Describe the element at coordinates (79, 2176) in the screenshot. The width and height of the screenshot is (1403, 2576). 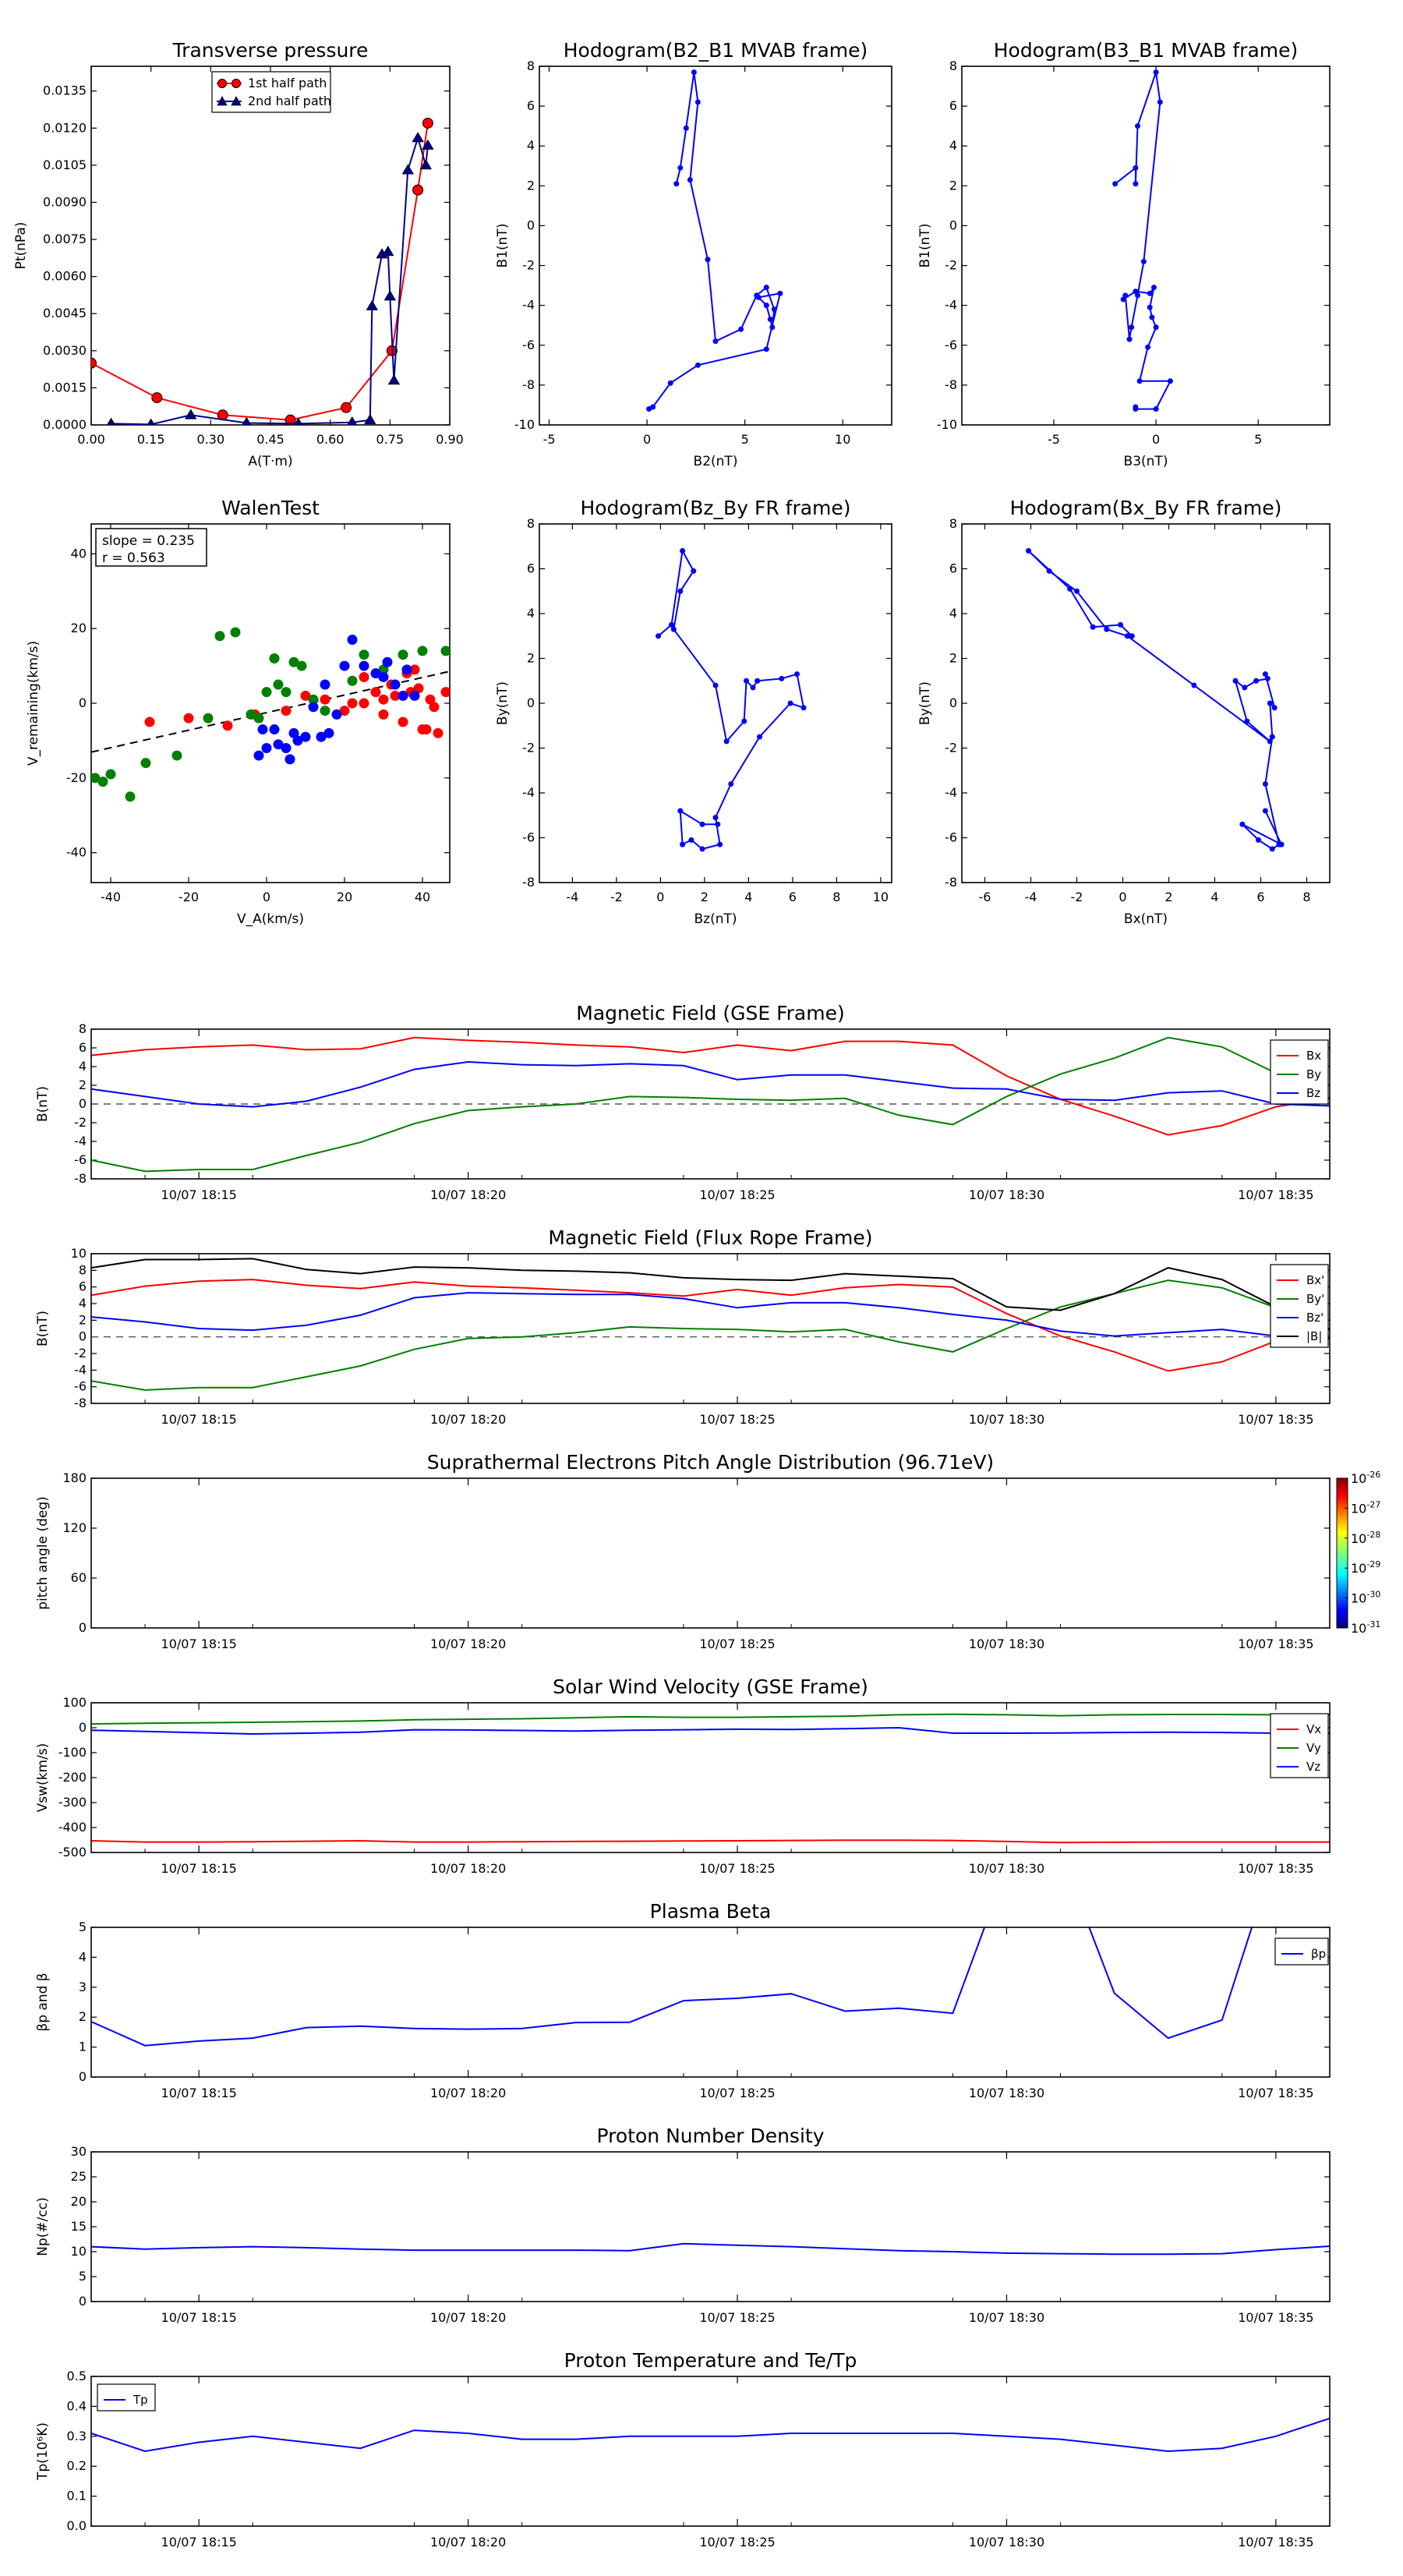
I see `y-tick-label: 25` at that location.